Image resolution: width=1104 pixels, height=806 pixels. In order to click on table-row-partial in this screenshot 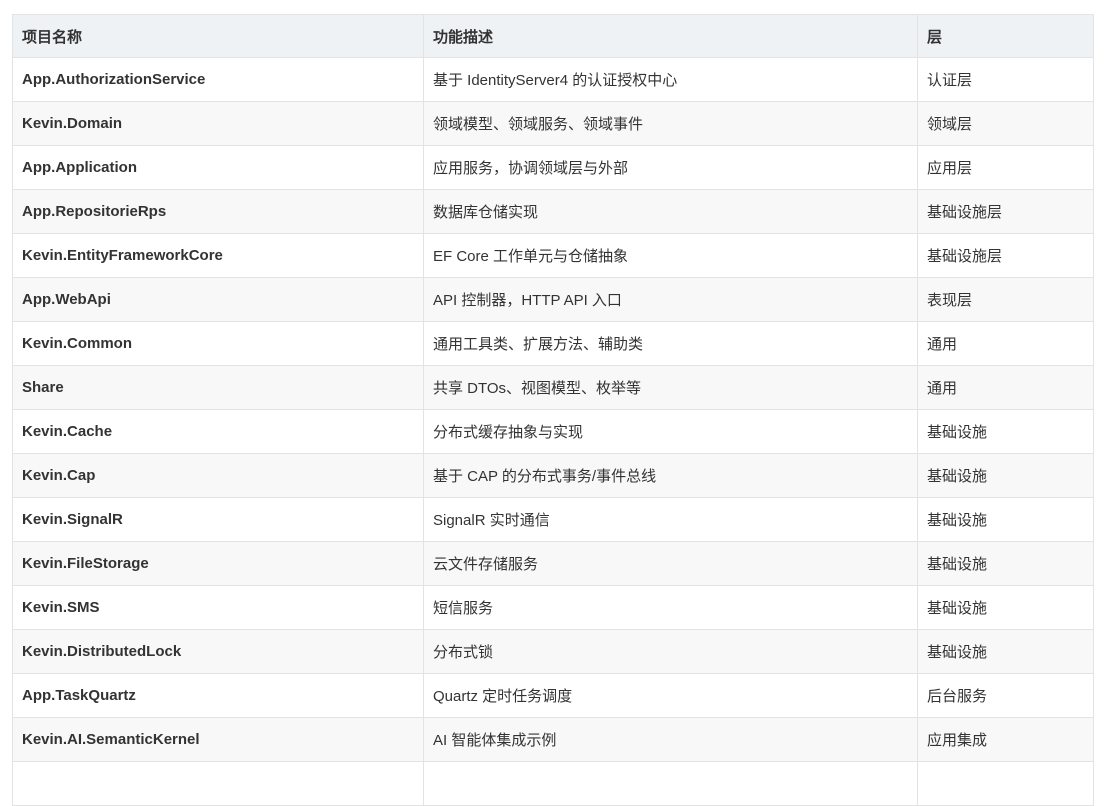, I will do `click(553, 783)`.